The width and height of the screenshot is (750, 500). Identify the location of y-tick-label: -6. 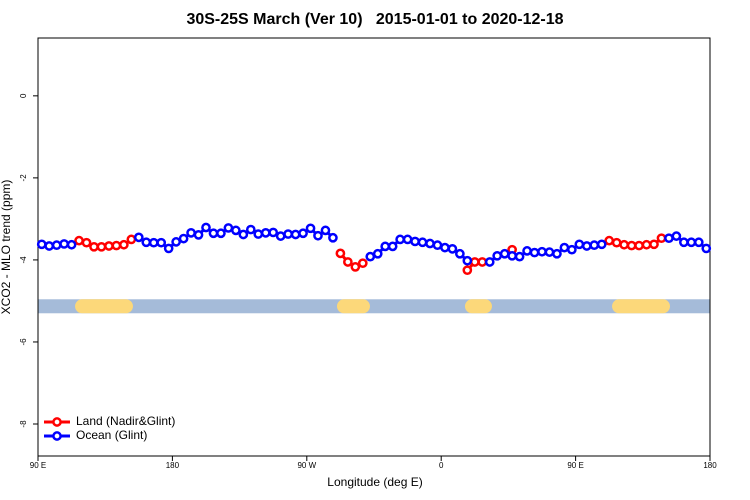
(23, 342).